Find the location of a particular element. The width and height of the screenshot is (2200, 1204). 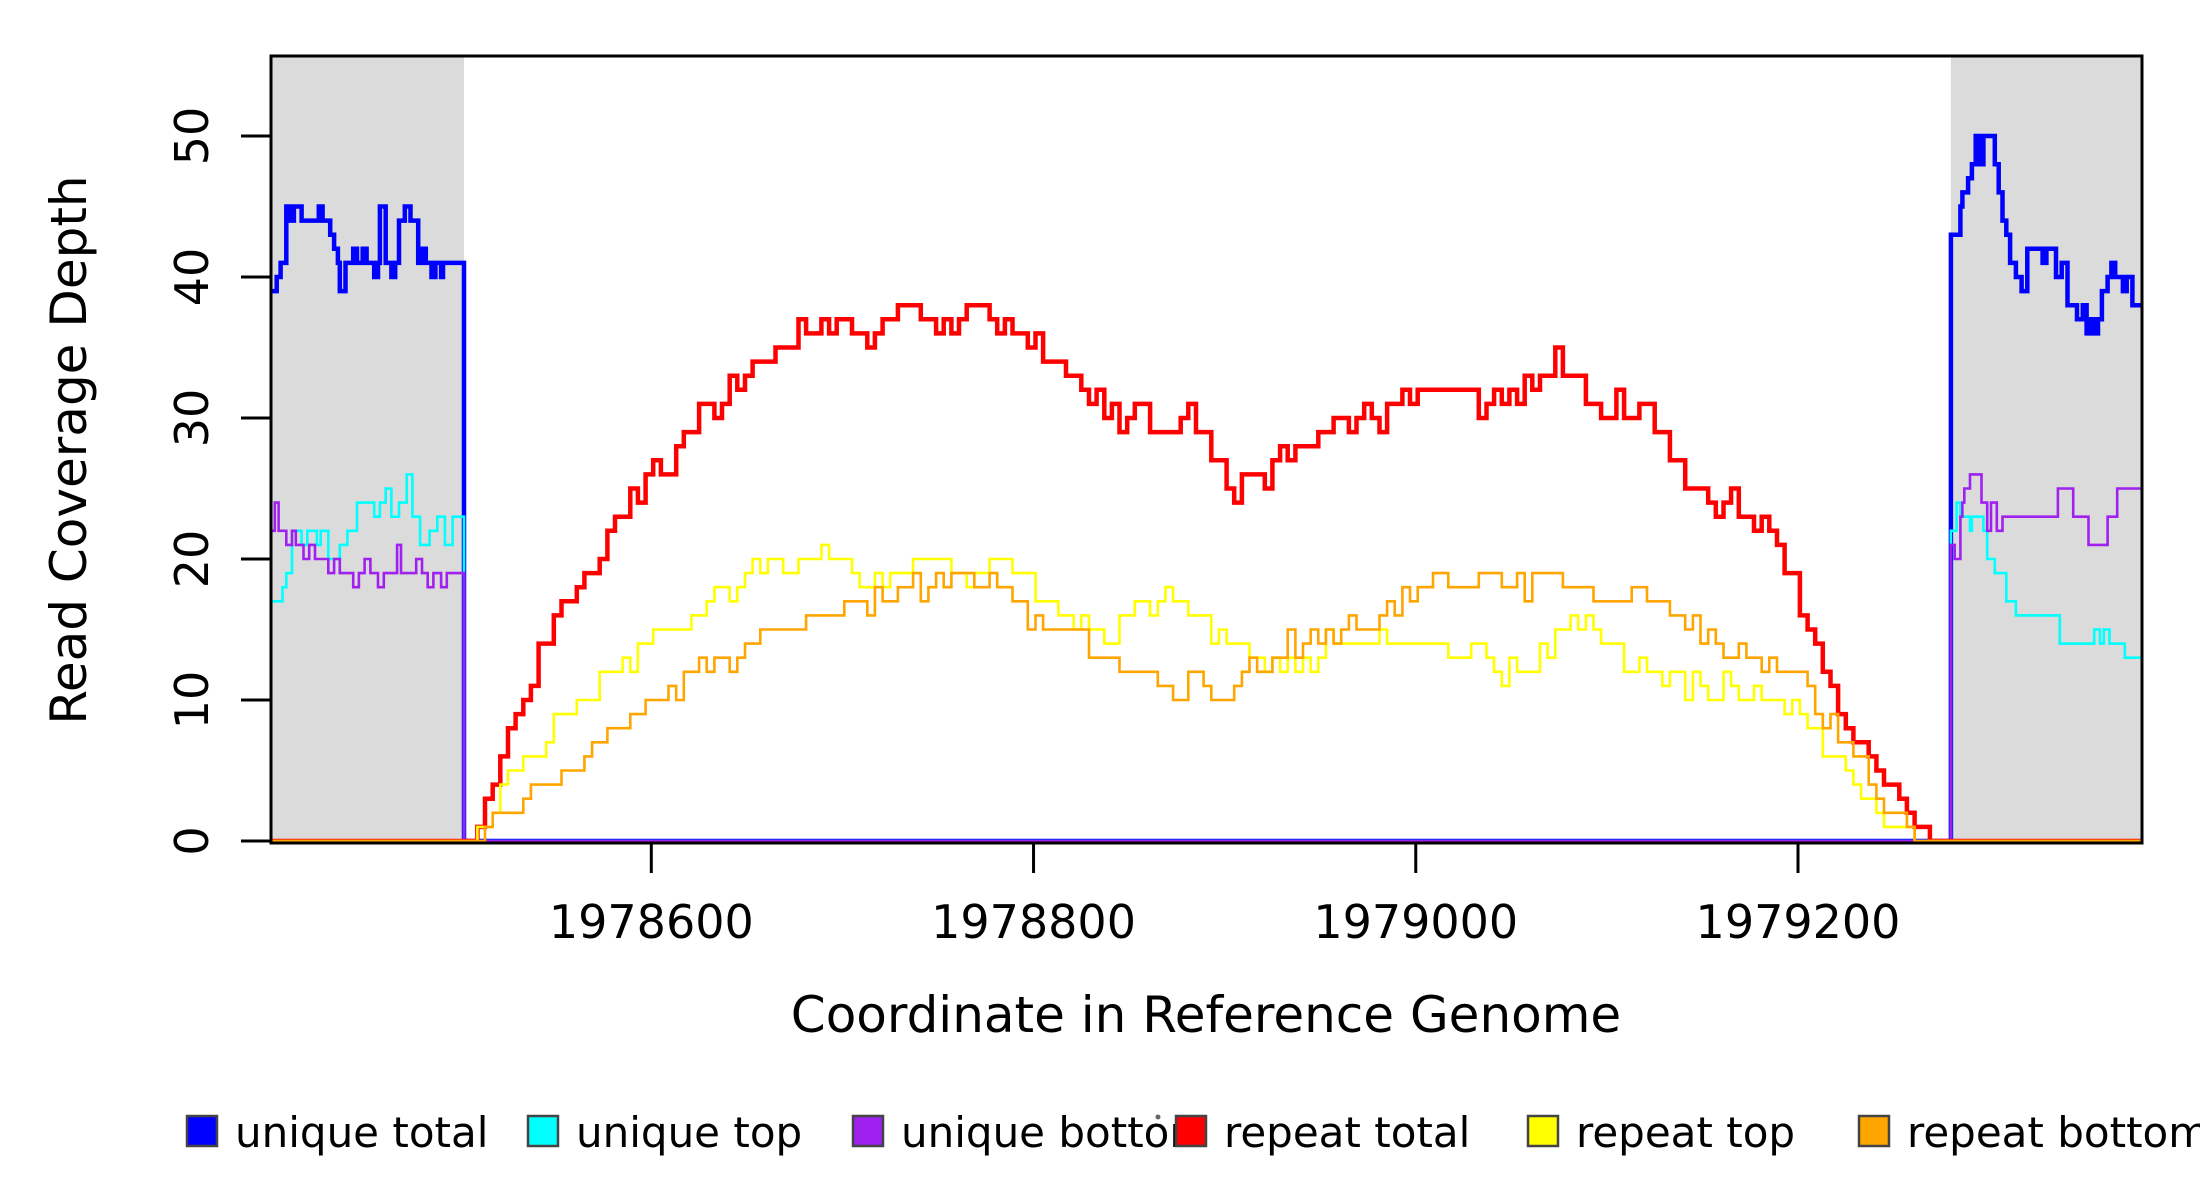

y-axis-title: Read Coverage Depth is located at coordinates (69, 449).